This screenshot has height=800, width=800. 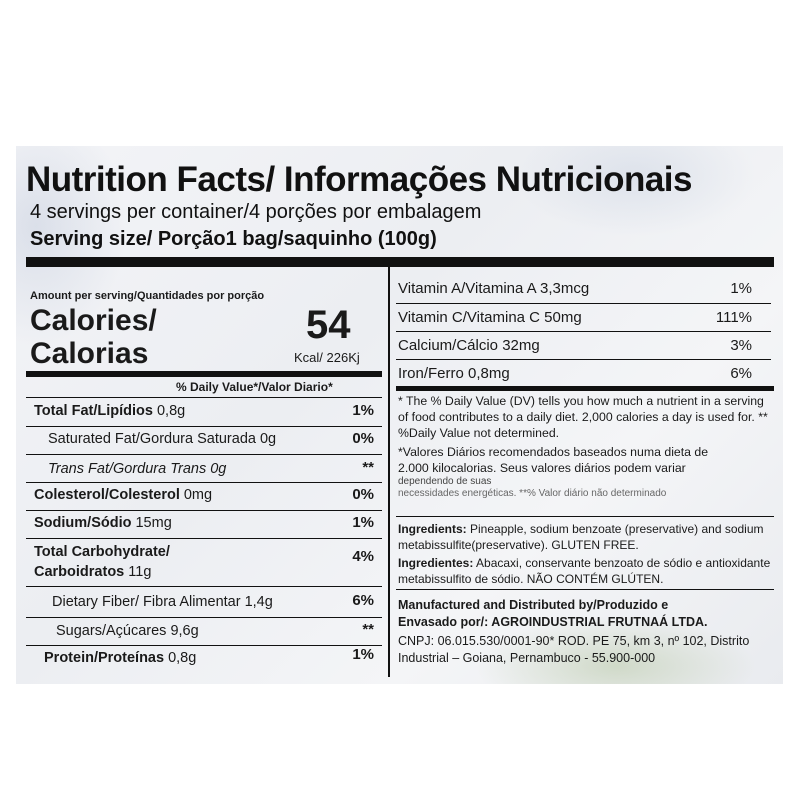 I want to click on nutrient-pct-total-fat: 1%, so click(x=363, y=410).